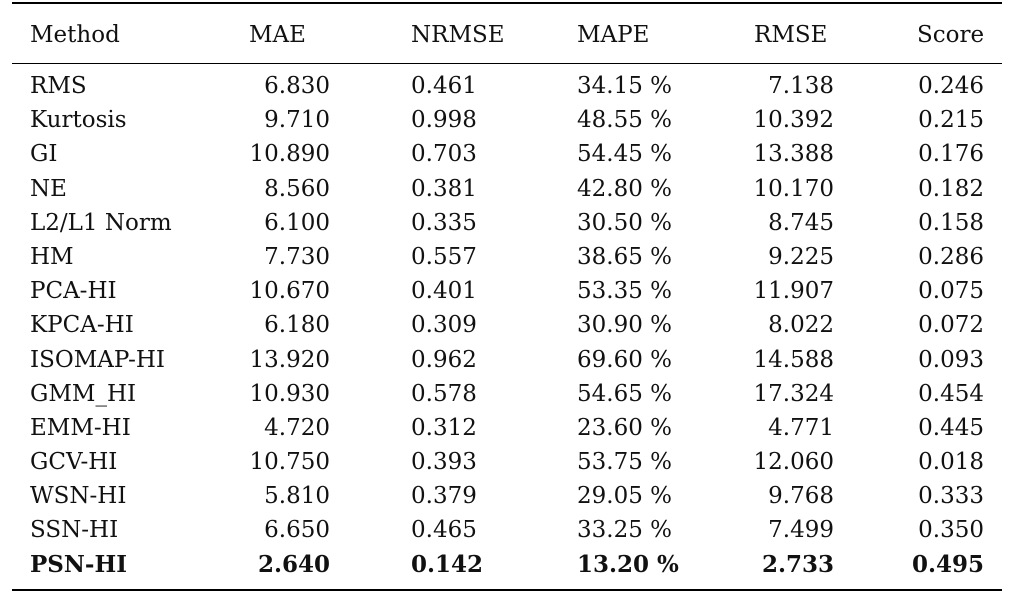 Image resolution: width=1014 pixels, height=593 pixels. I want to click on cell-rmse: 12.060, so click(793, 462).